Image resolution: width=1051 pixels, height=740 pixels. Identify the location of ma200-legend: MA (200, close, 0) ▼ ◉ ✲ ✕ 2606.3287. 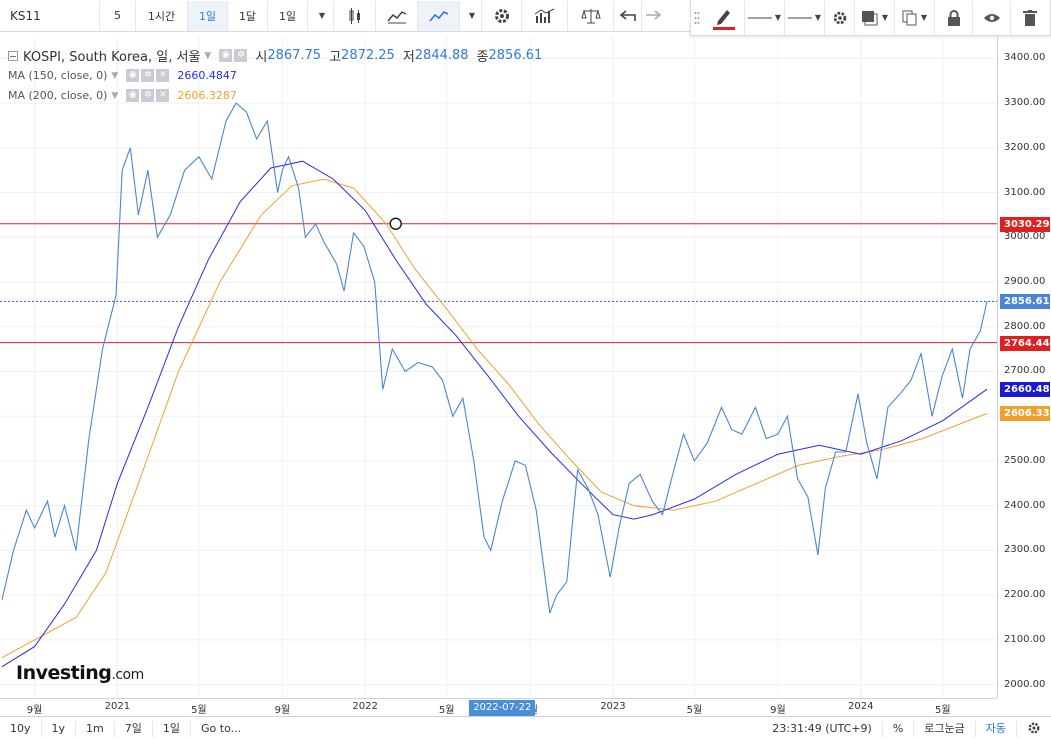
(122, 95).